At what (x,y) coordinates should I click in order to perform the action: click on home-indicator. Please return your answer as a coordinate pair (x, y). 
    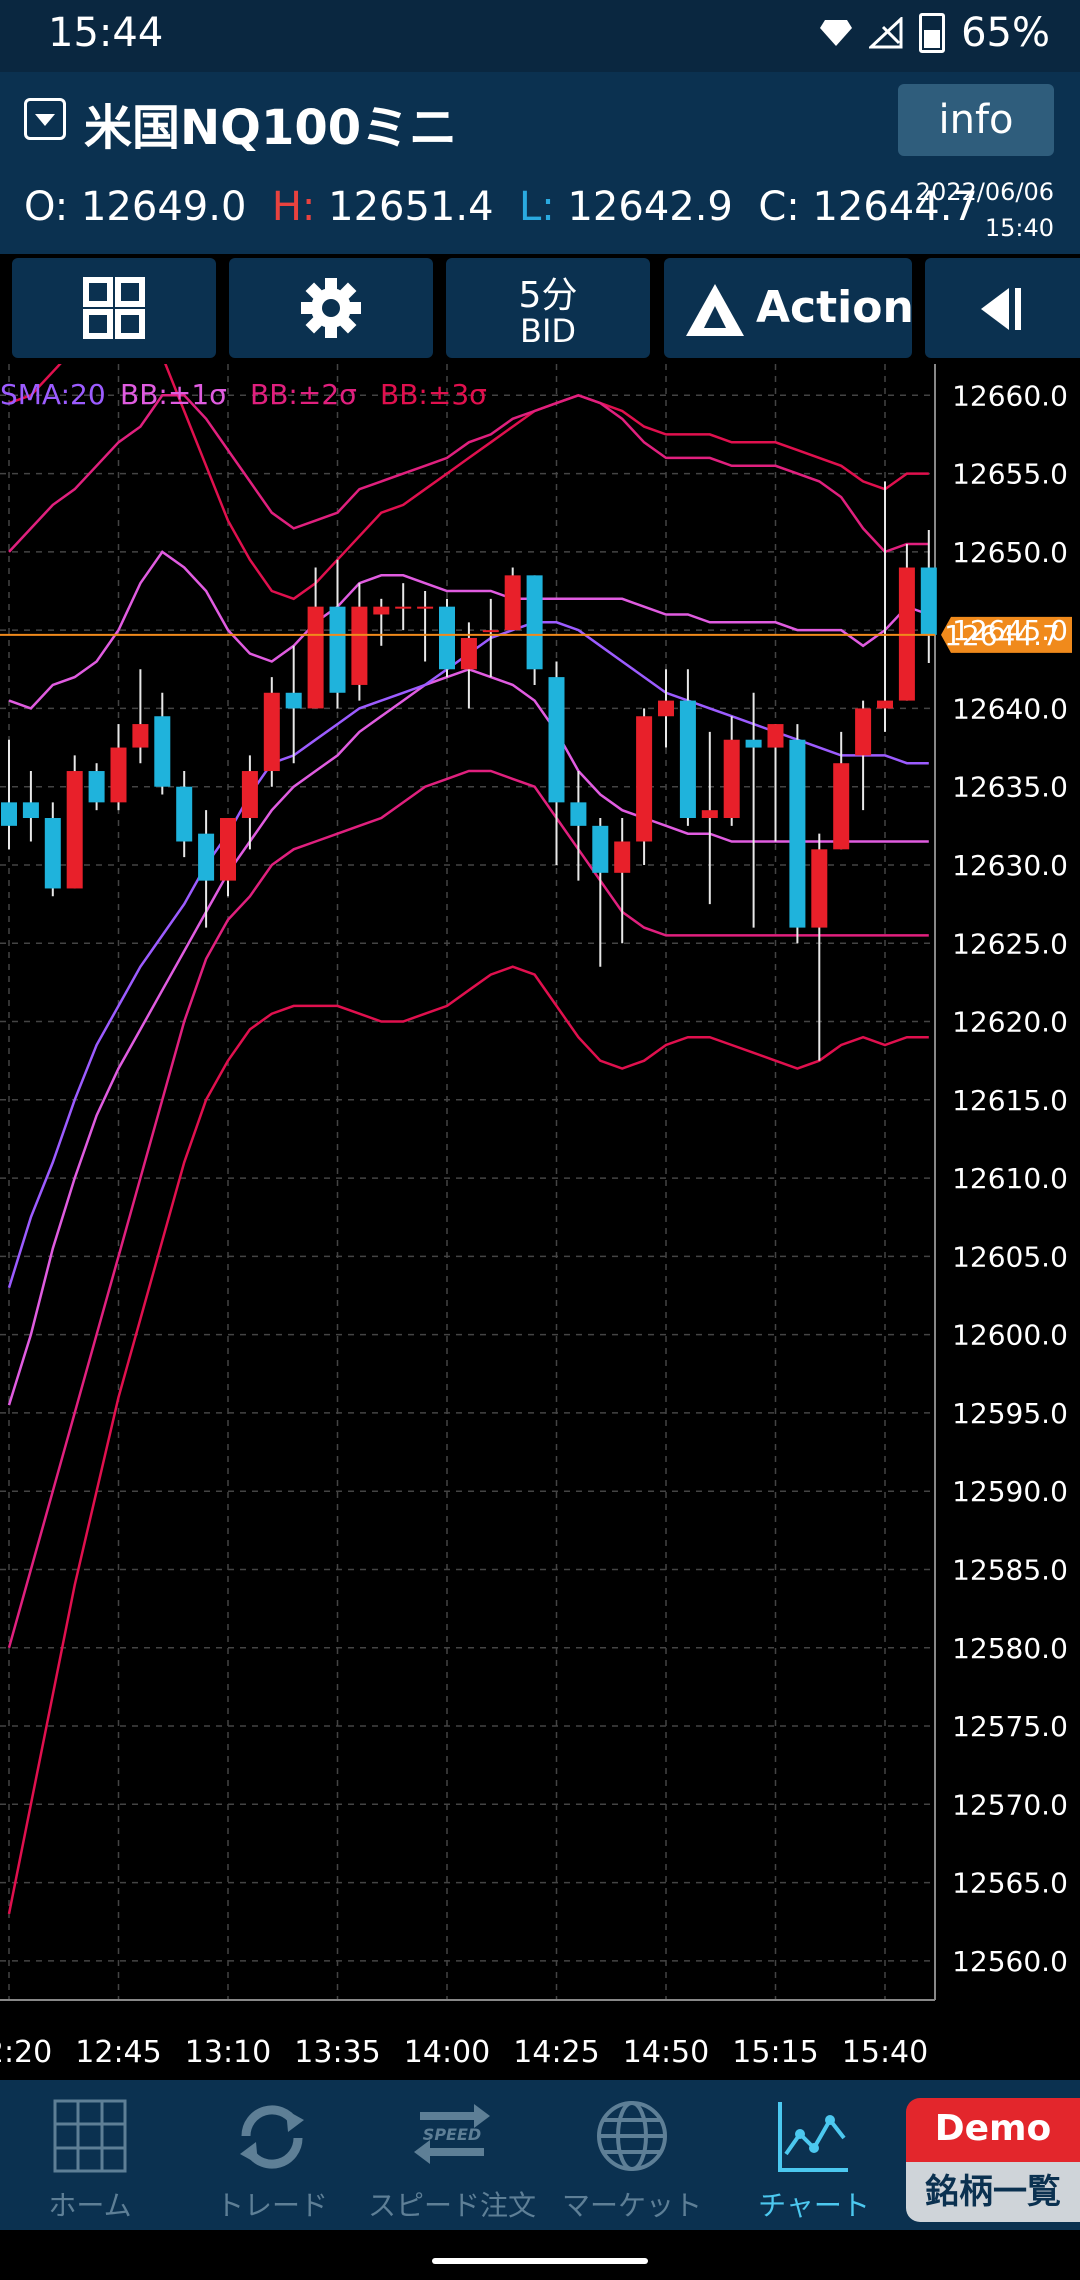
    Looking at the image, I should click on (540, 2261).